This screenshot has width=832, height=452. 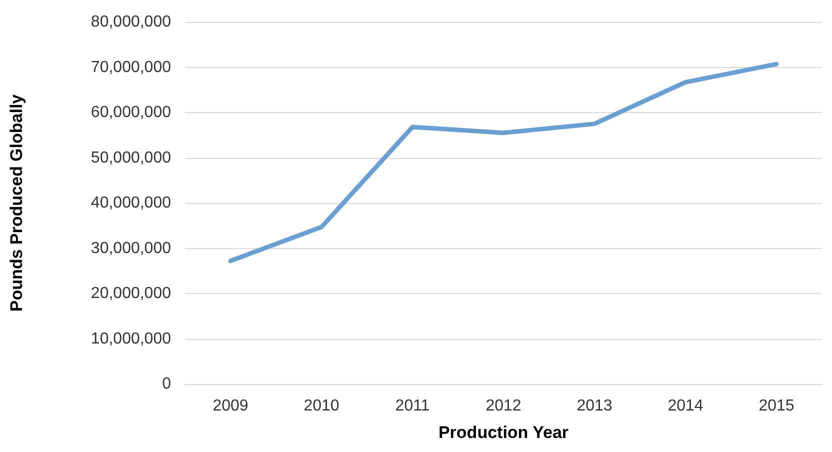 What do you see at coordinates (131, 112) in the screenshot?
I see `y-tick-label: 60,000,000` at bounding box center [131, 112].